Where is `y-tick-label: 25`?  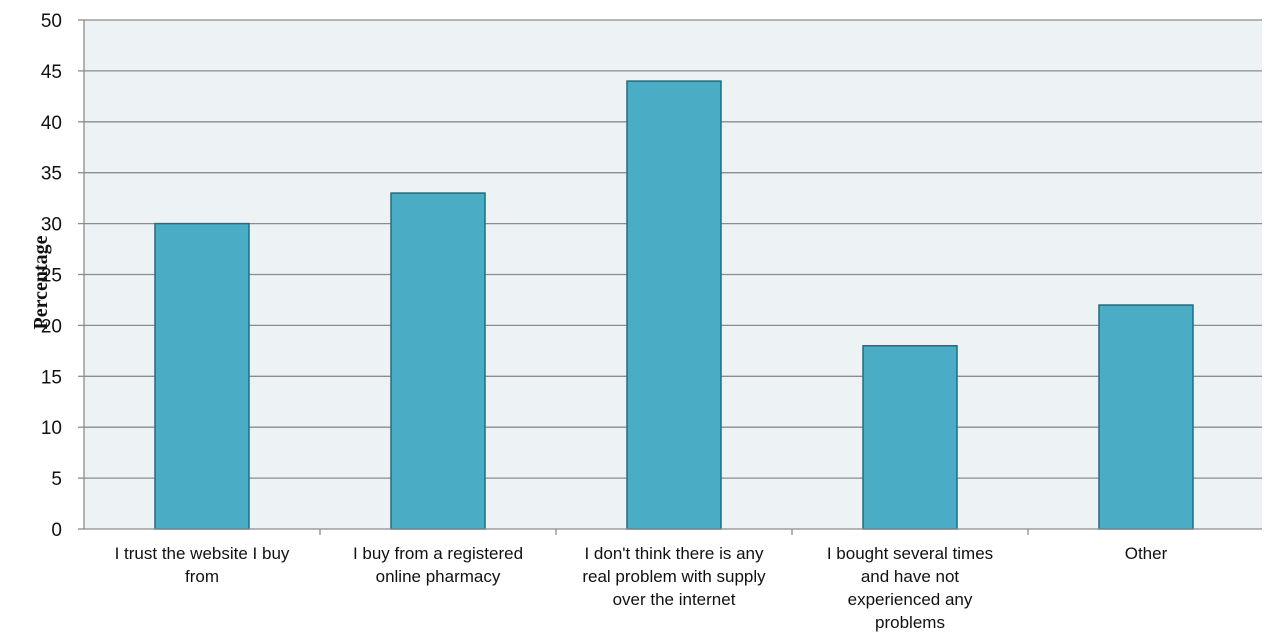 y-tick-label: 25 is located at coordinates (51, 276).